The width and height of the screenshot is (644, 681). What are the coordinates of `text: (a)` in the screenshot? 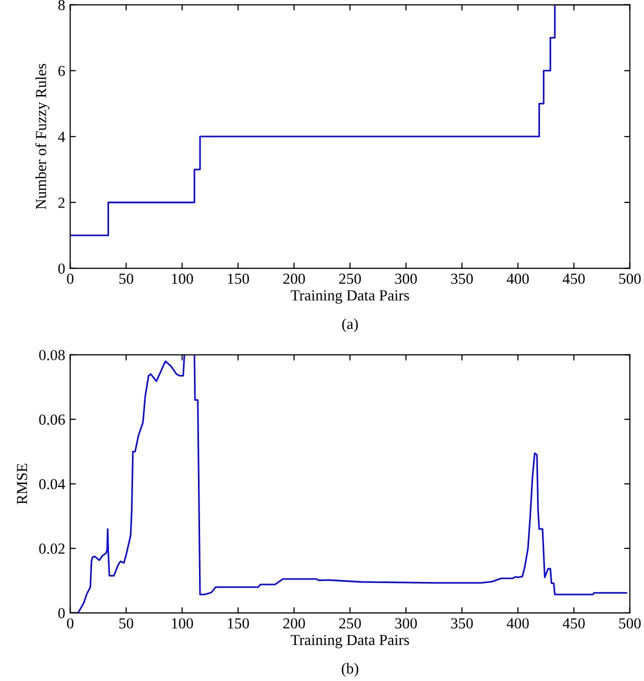 It's located at (350, 325).